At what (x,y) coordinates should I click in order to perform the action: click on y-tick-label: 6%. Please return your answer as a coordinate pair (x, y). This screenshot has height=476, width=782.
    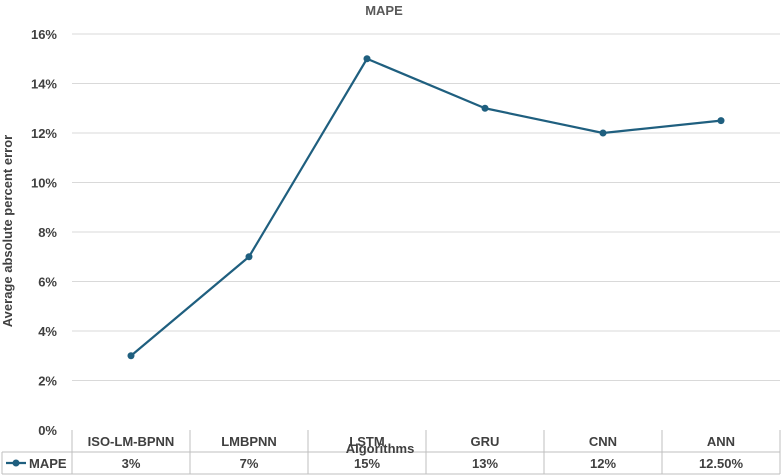
    Looking at the image, I should click on (47, 282).